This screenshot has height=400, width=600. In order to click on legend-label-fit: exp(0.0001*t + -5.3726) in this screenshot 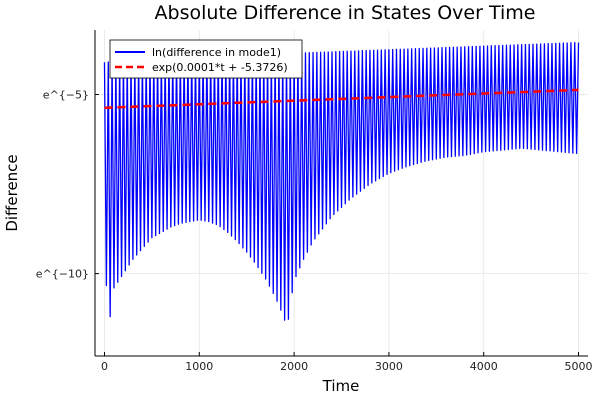, I will do `click(220, 67)`.